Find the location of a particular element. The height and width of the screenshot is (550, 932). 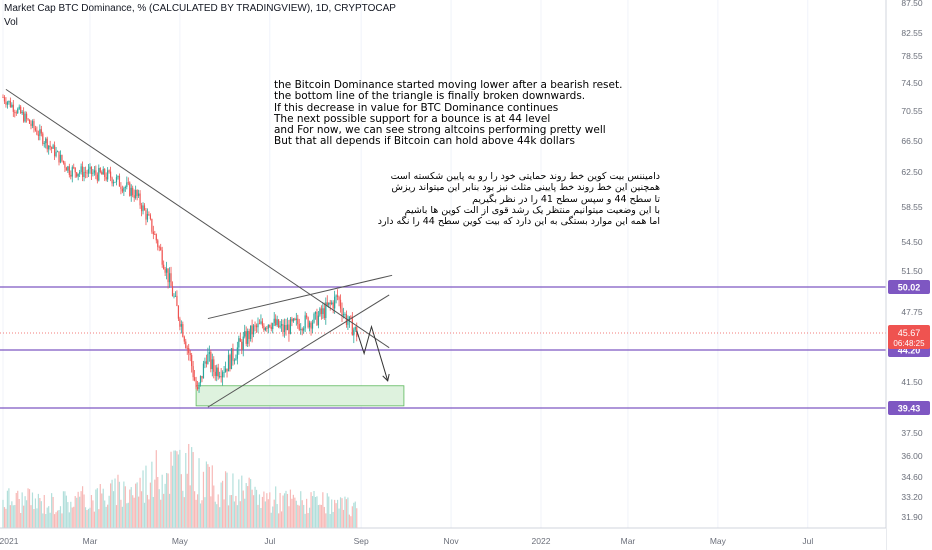

volume-legend-label: Vol is located at coordinates (11, 22).